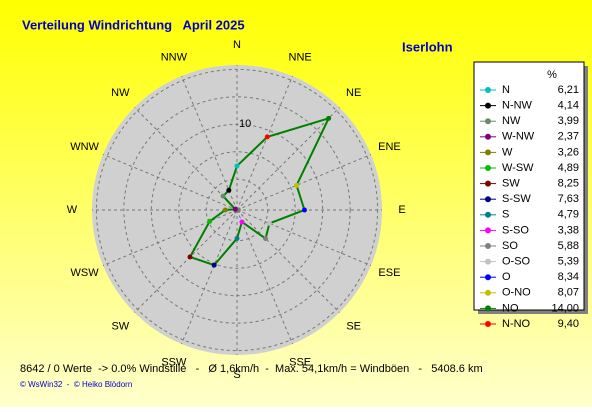  What do you see at coordinates (506, 277) in the screenshot?
I see `legend-name: O` at bounding box center [506, 277].